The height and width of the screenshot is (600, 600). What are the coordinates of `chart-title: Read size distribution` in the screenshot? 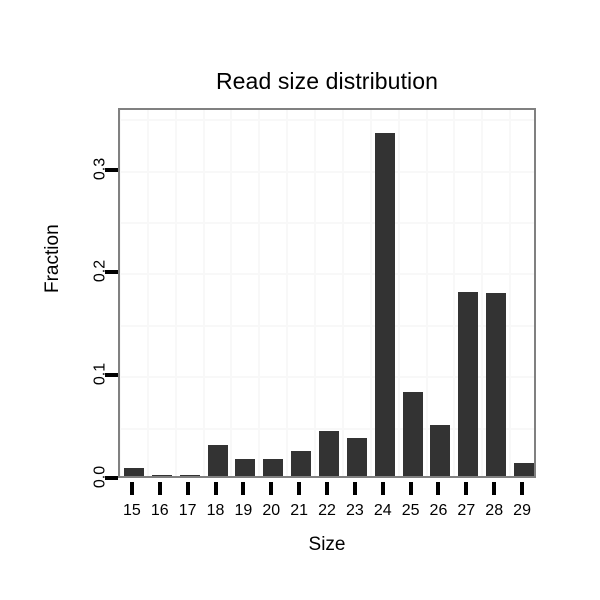 It's located at (300, 81).